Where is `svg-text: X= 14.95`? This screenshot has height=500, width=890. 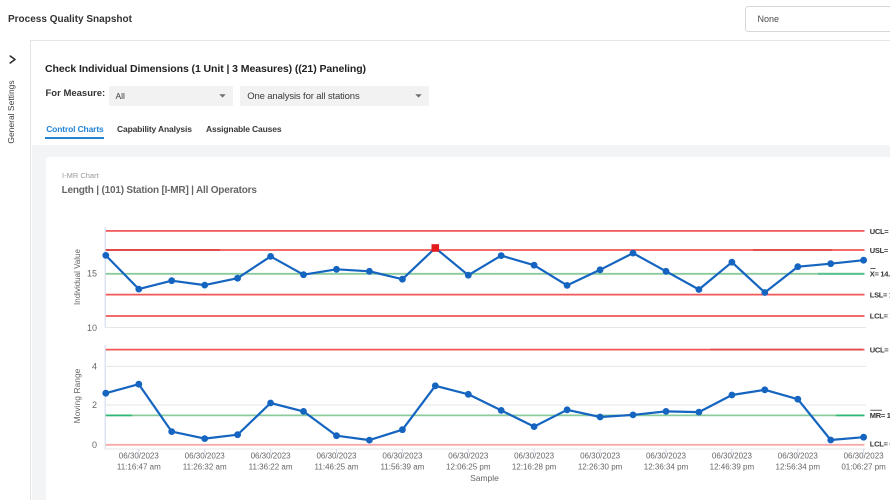
svg-text: X= 14.95 is located at coordinates (880, 273).